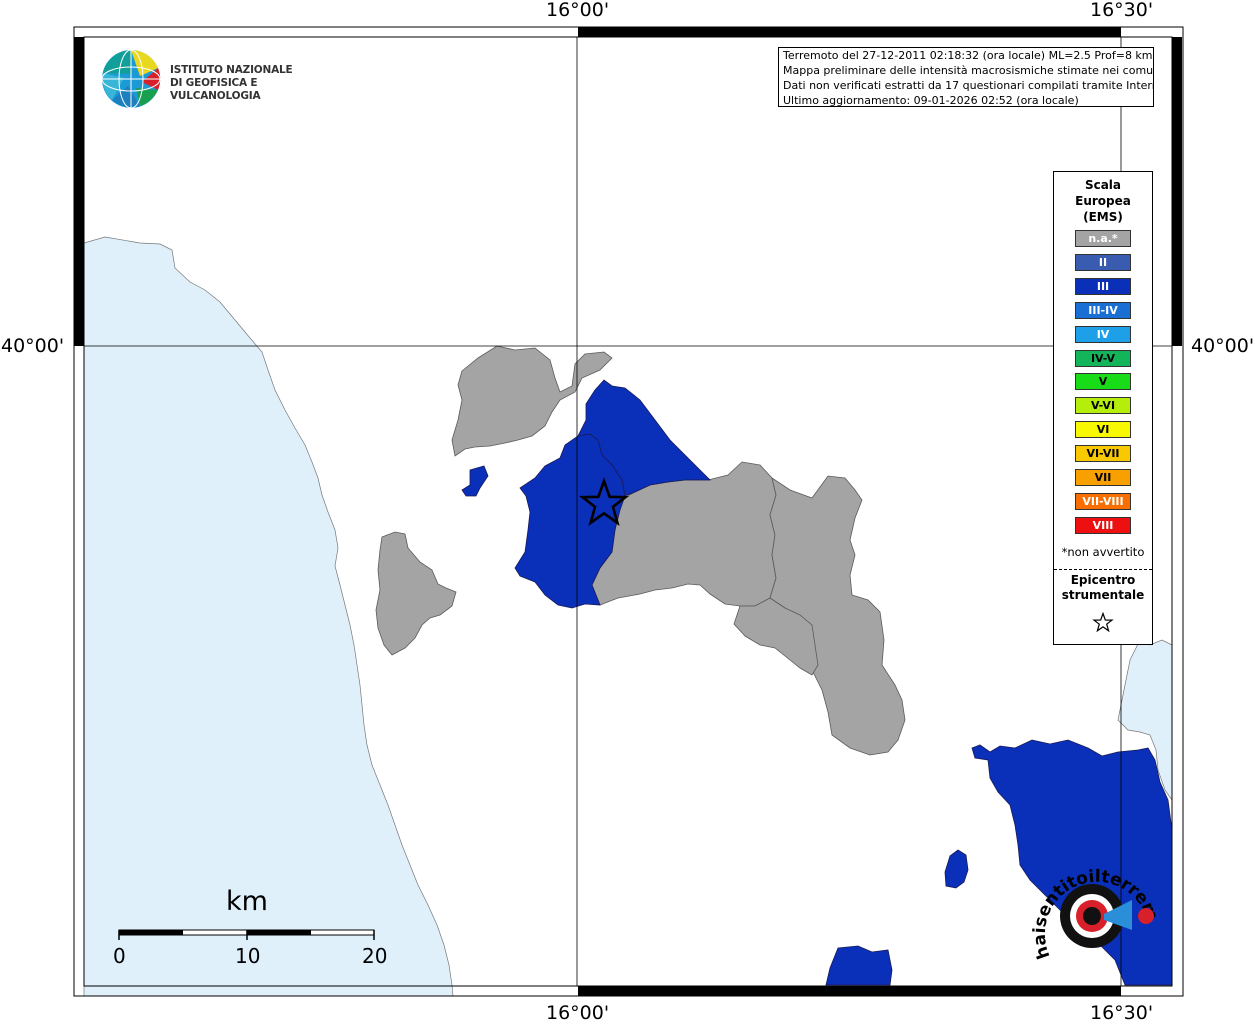  What do you see at coordinates (578, 1013) in the screenshot?
I see `lon-label-bottom-16: 16°00'` at bounding box center [578, 1013].